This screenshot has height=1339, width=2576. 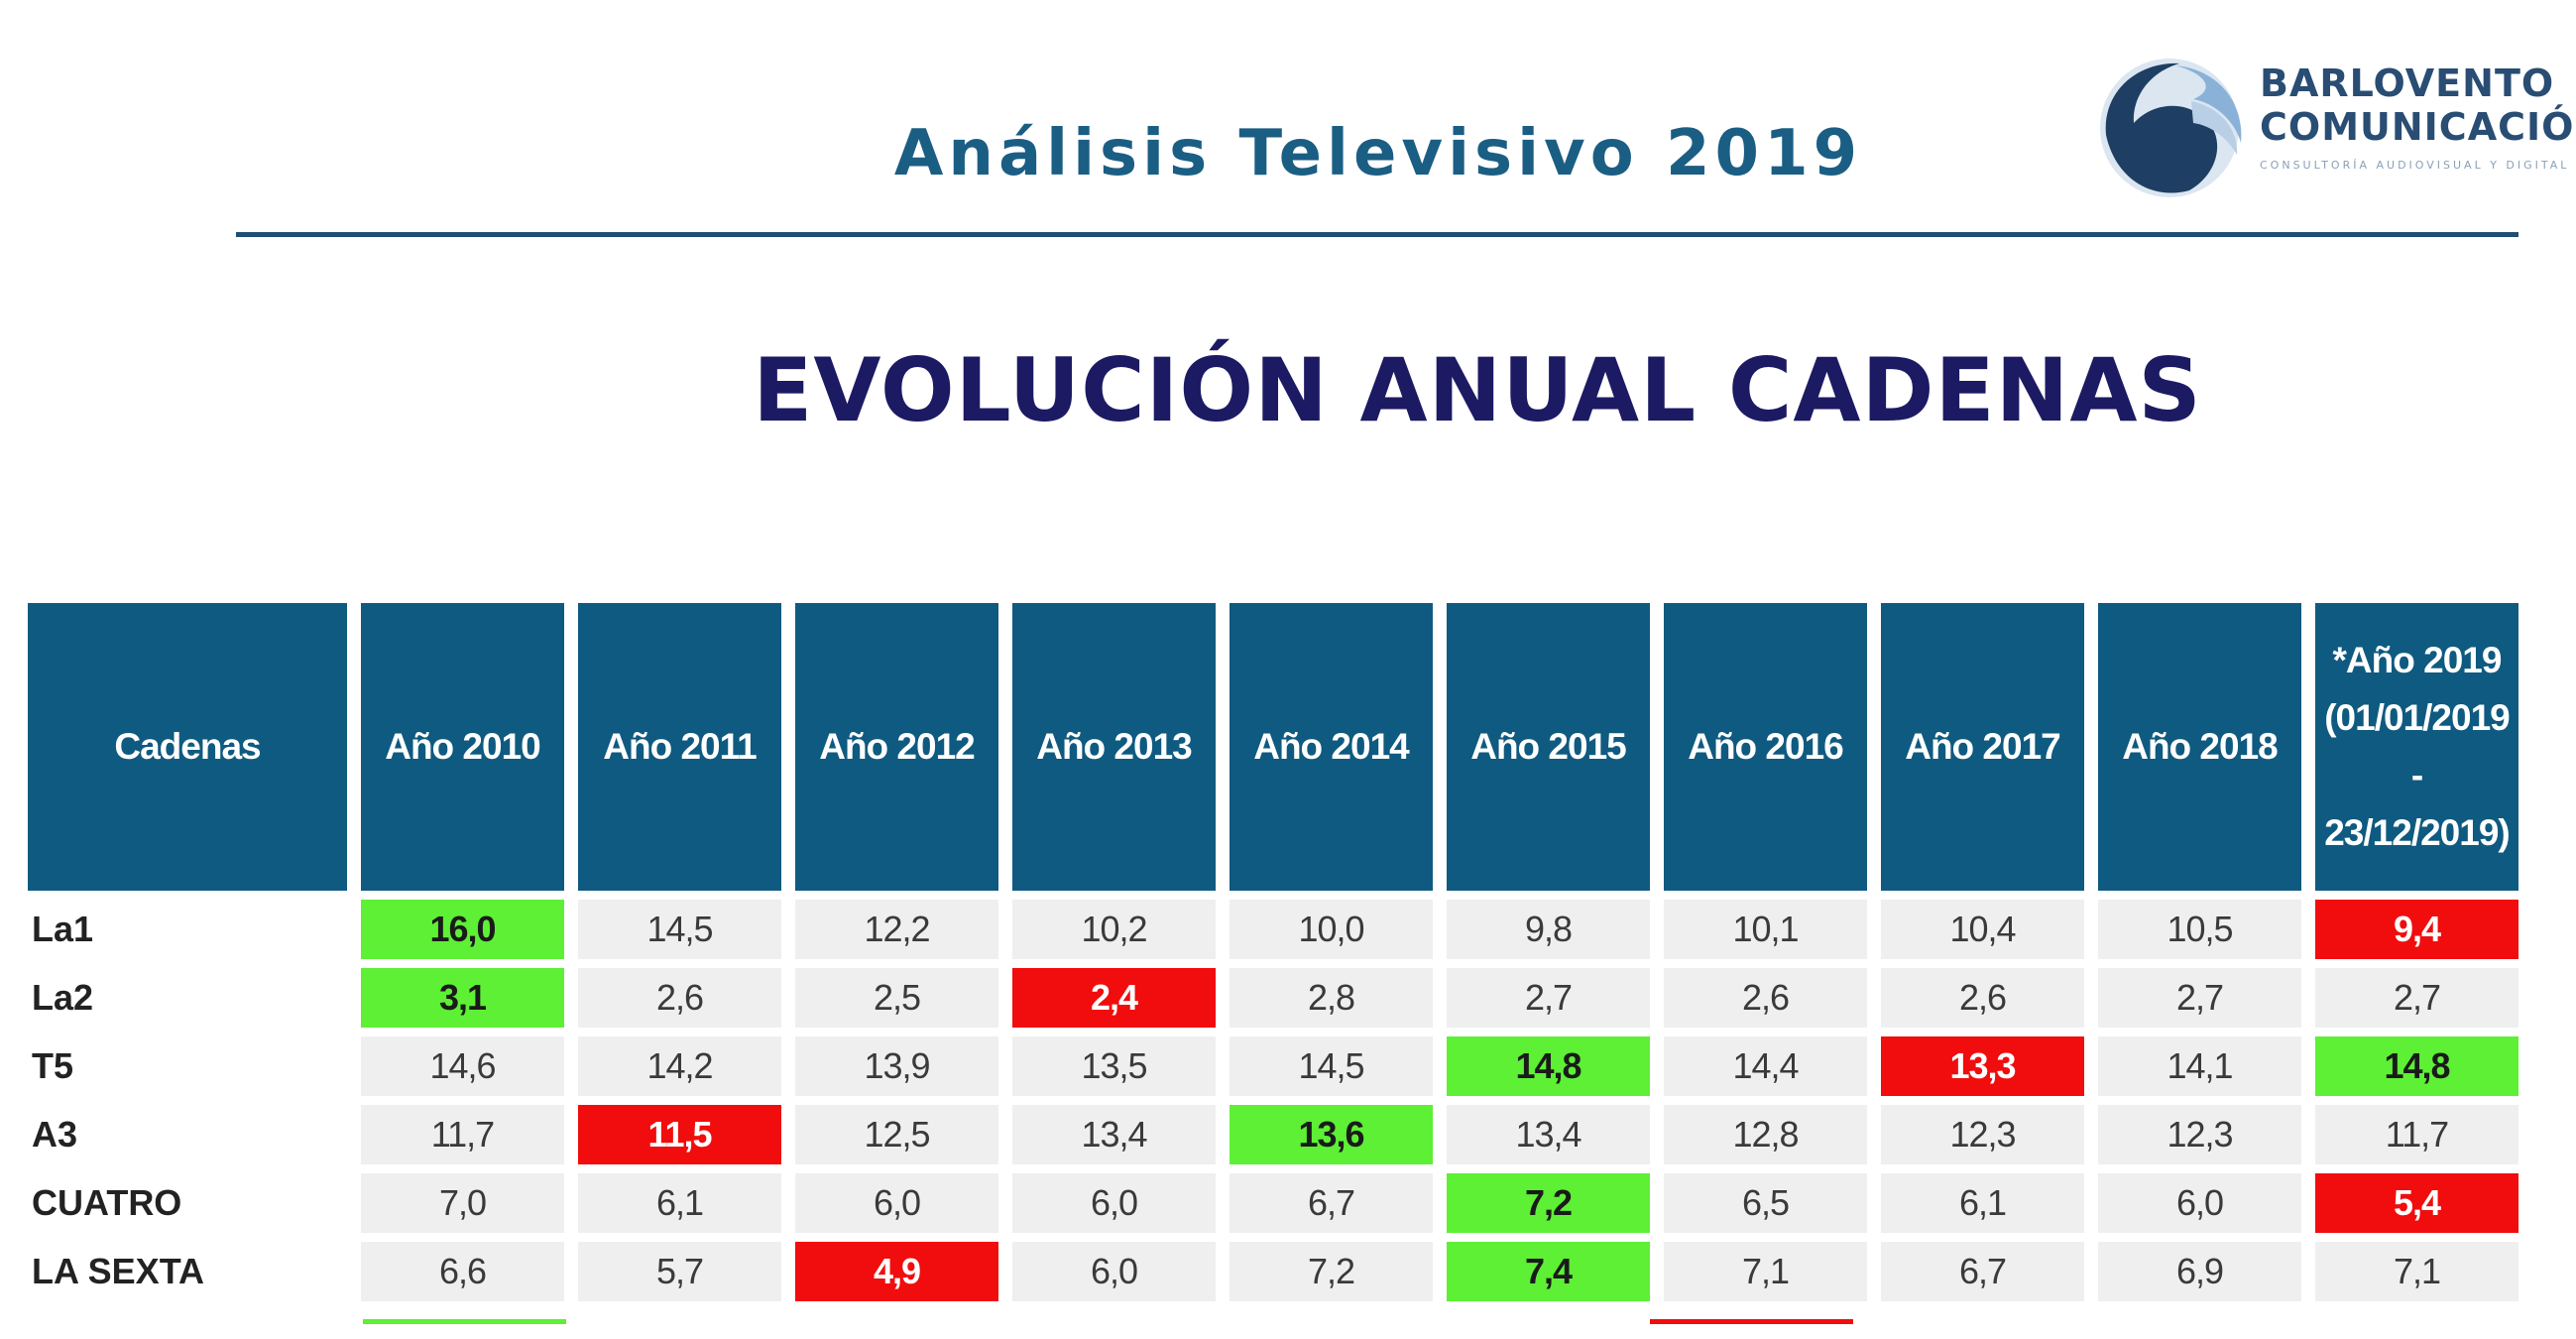 I want to click on share-cell-min: 9,4, so click(x=2417, y=929).